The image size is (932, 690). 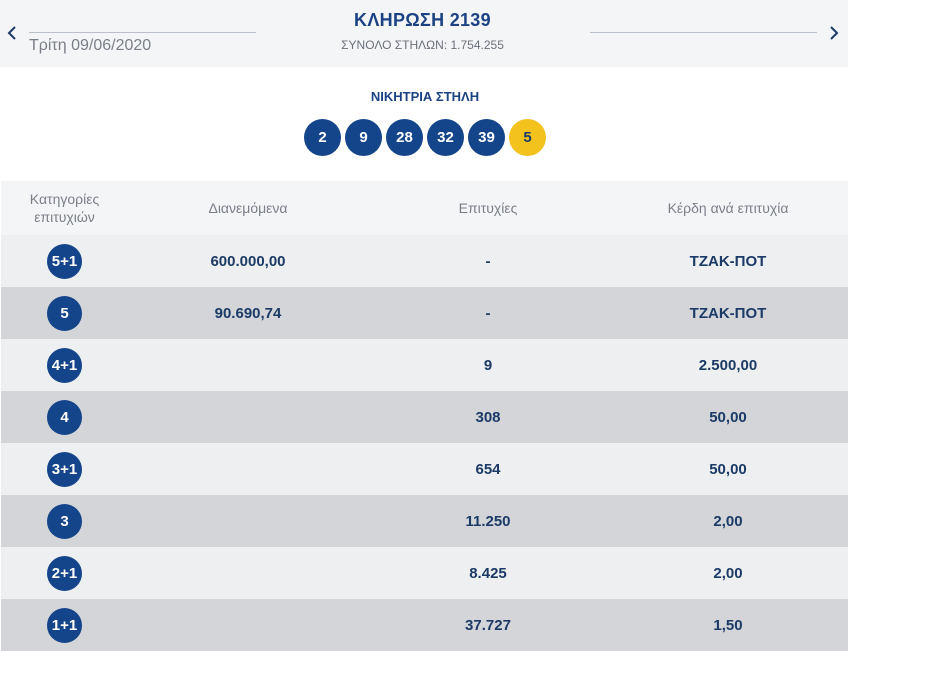 I want to click on winning-number-ball: 28, so click(x=404, y=137).